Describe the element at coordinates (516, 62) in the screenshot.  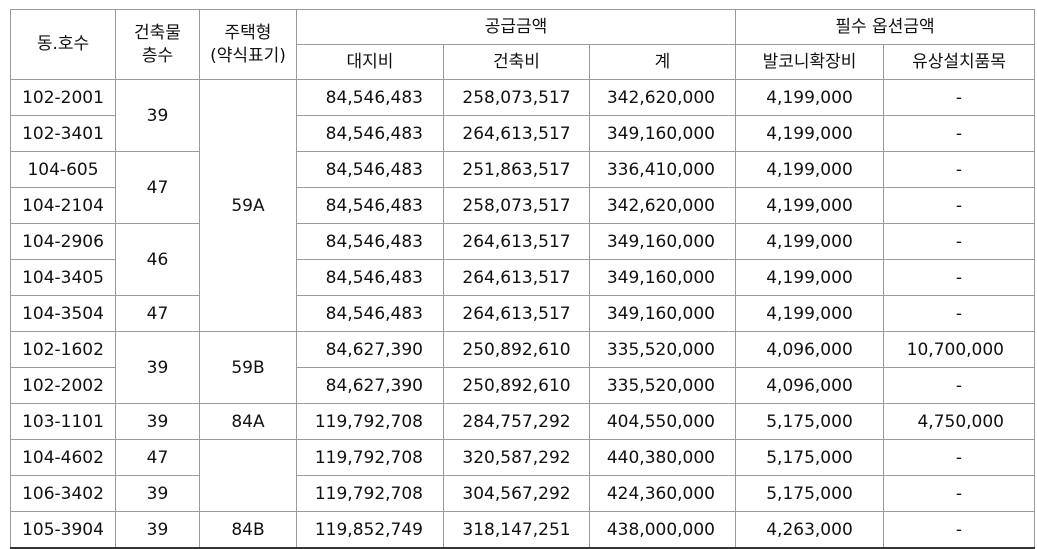
I see `header-building: 건축비` at that location.